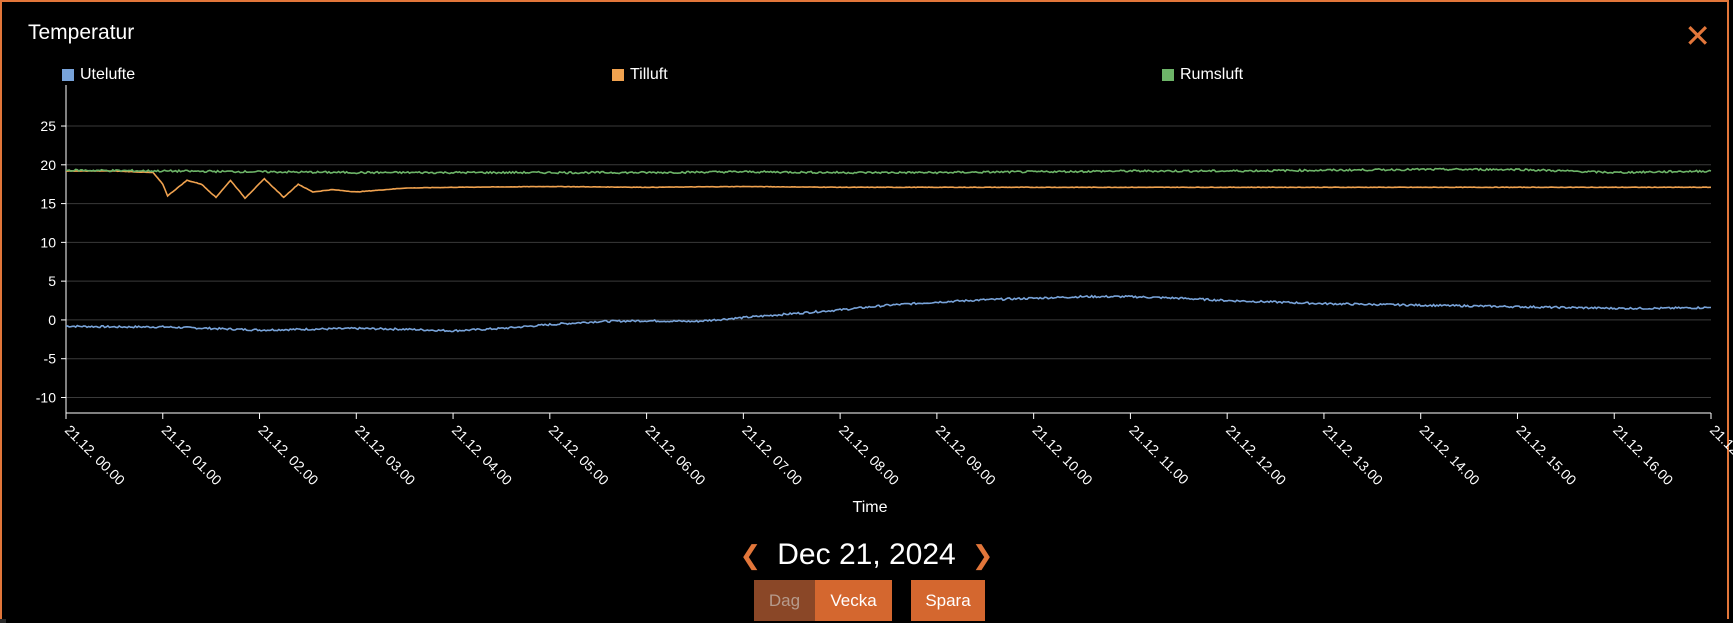  Describe the element at coordinates (46, 397) in the screenshot. I see `y-tick-label: -10` at that location.